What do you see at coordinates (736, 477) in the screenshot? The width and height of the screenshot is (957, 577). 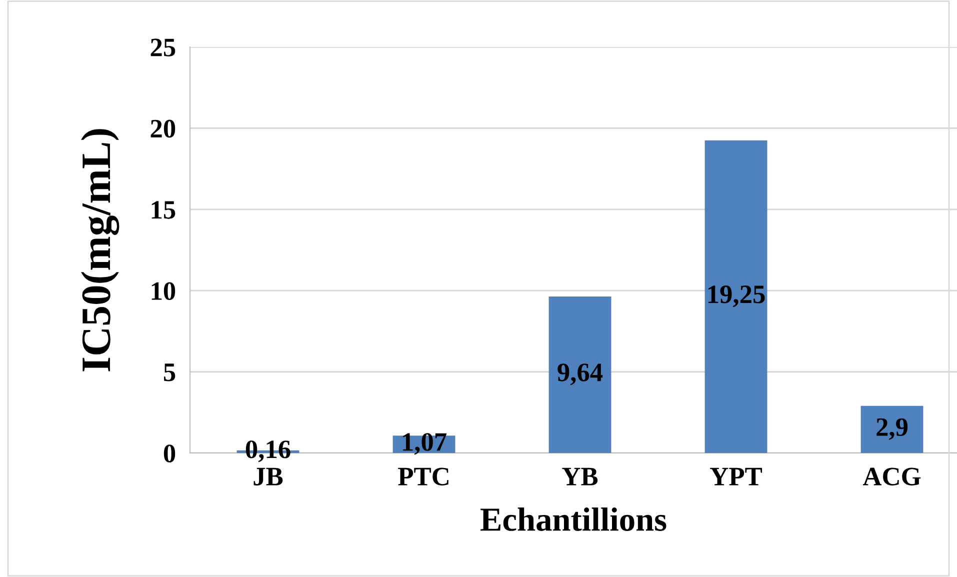 I see `x-tick-label: YPT` at bounding box center [736, 477].